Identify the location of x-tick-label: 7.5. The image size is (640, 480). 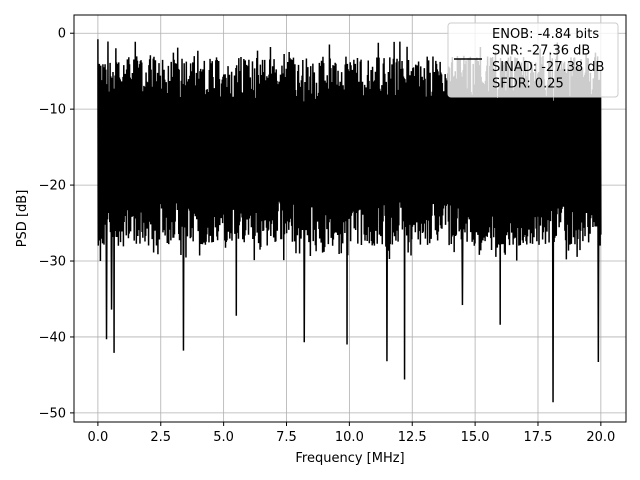
(286, 437).